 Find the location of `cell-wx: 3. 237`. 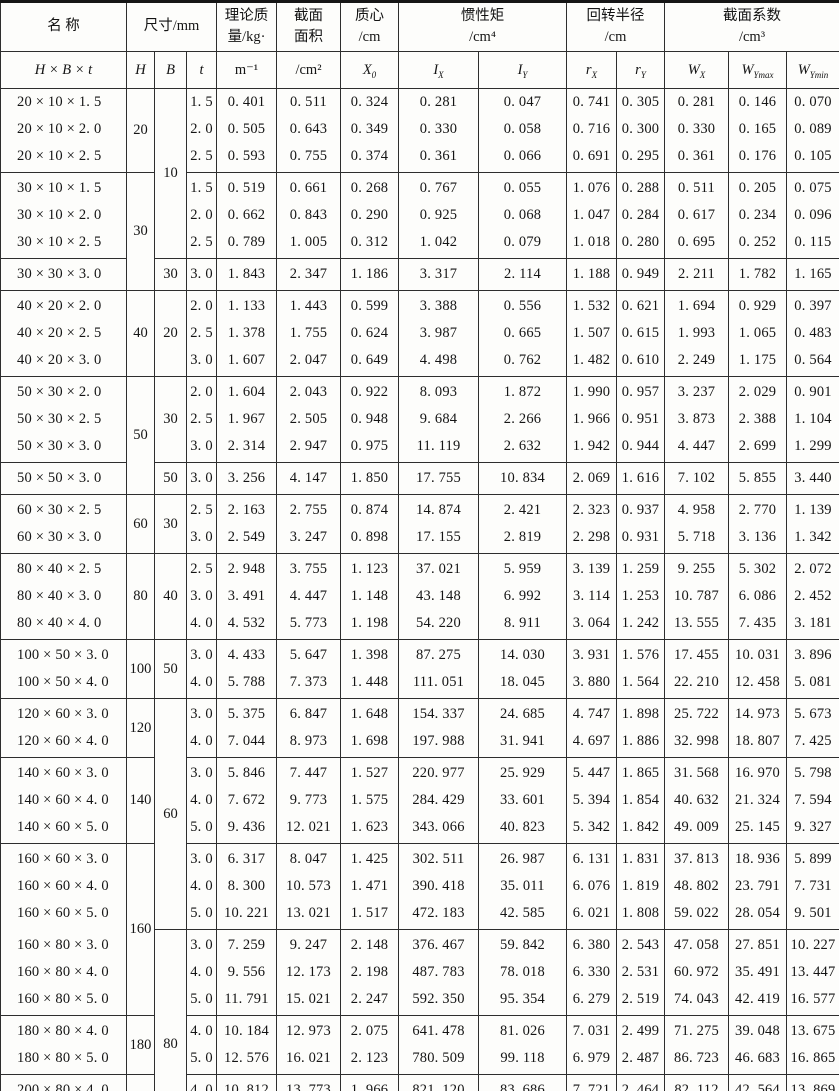

cell-wx: 3. 237 is located at coordinates (696, 391).